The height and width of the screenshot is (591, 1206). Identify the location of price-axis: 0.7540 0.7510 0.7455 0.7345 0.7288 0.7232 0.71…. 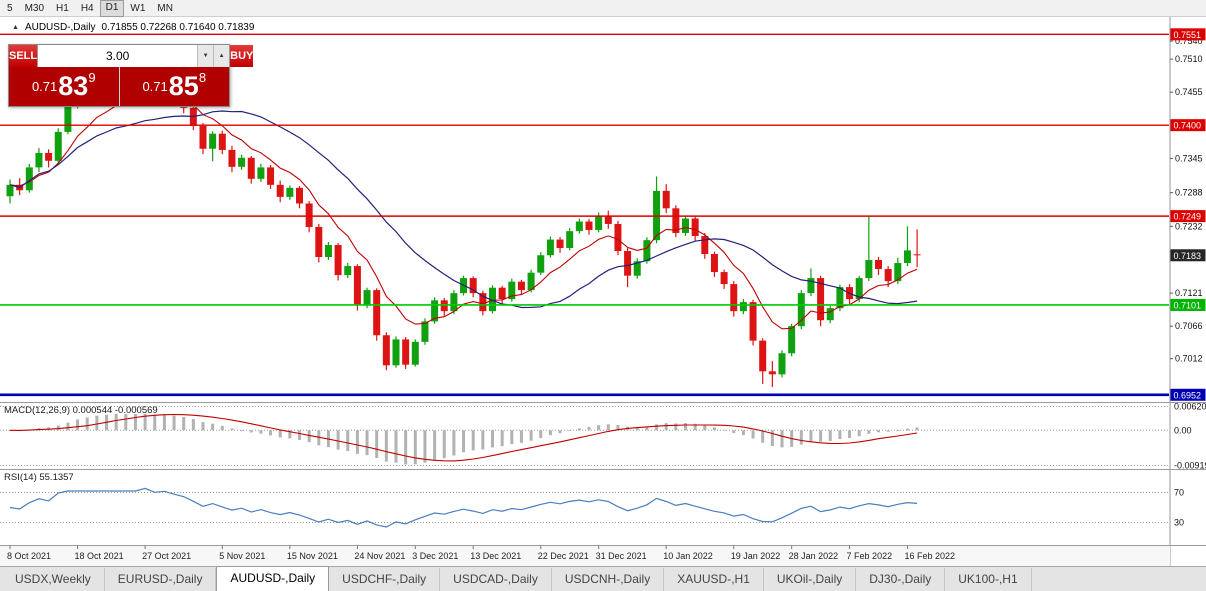
(1187, 291).